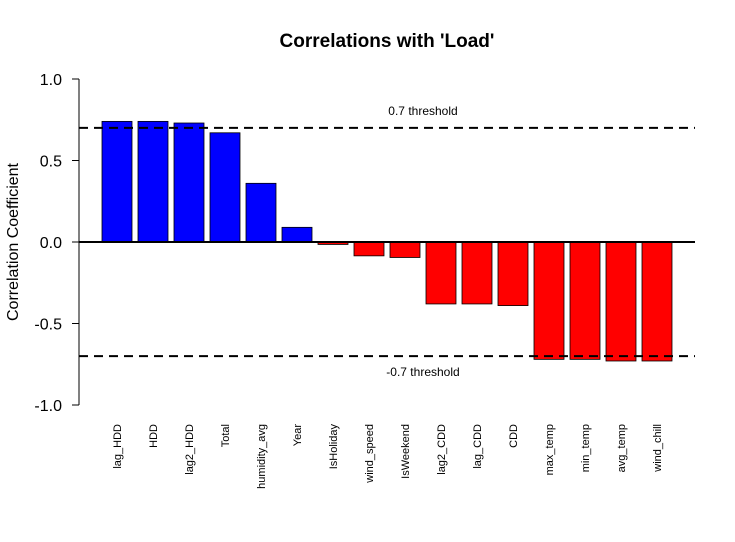 Image resolution: width=735 pixels, height=542 pixels. What do you see at coordinates (549, 300) in the screenshot?
I see `bar-max_temp` at bounding box center [549, 300].